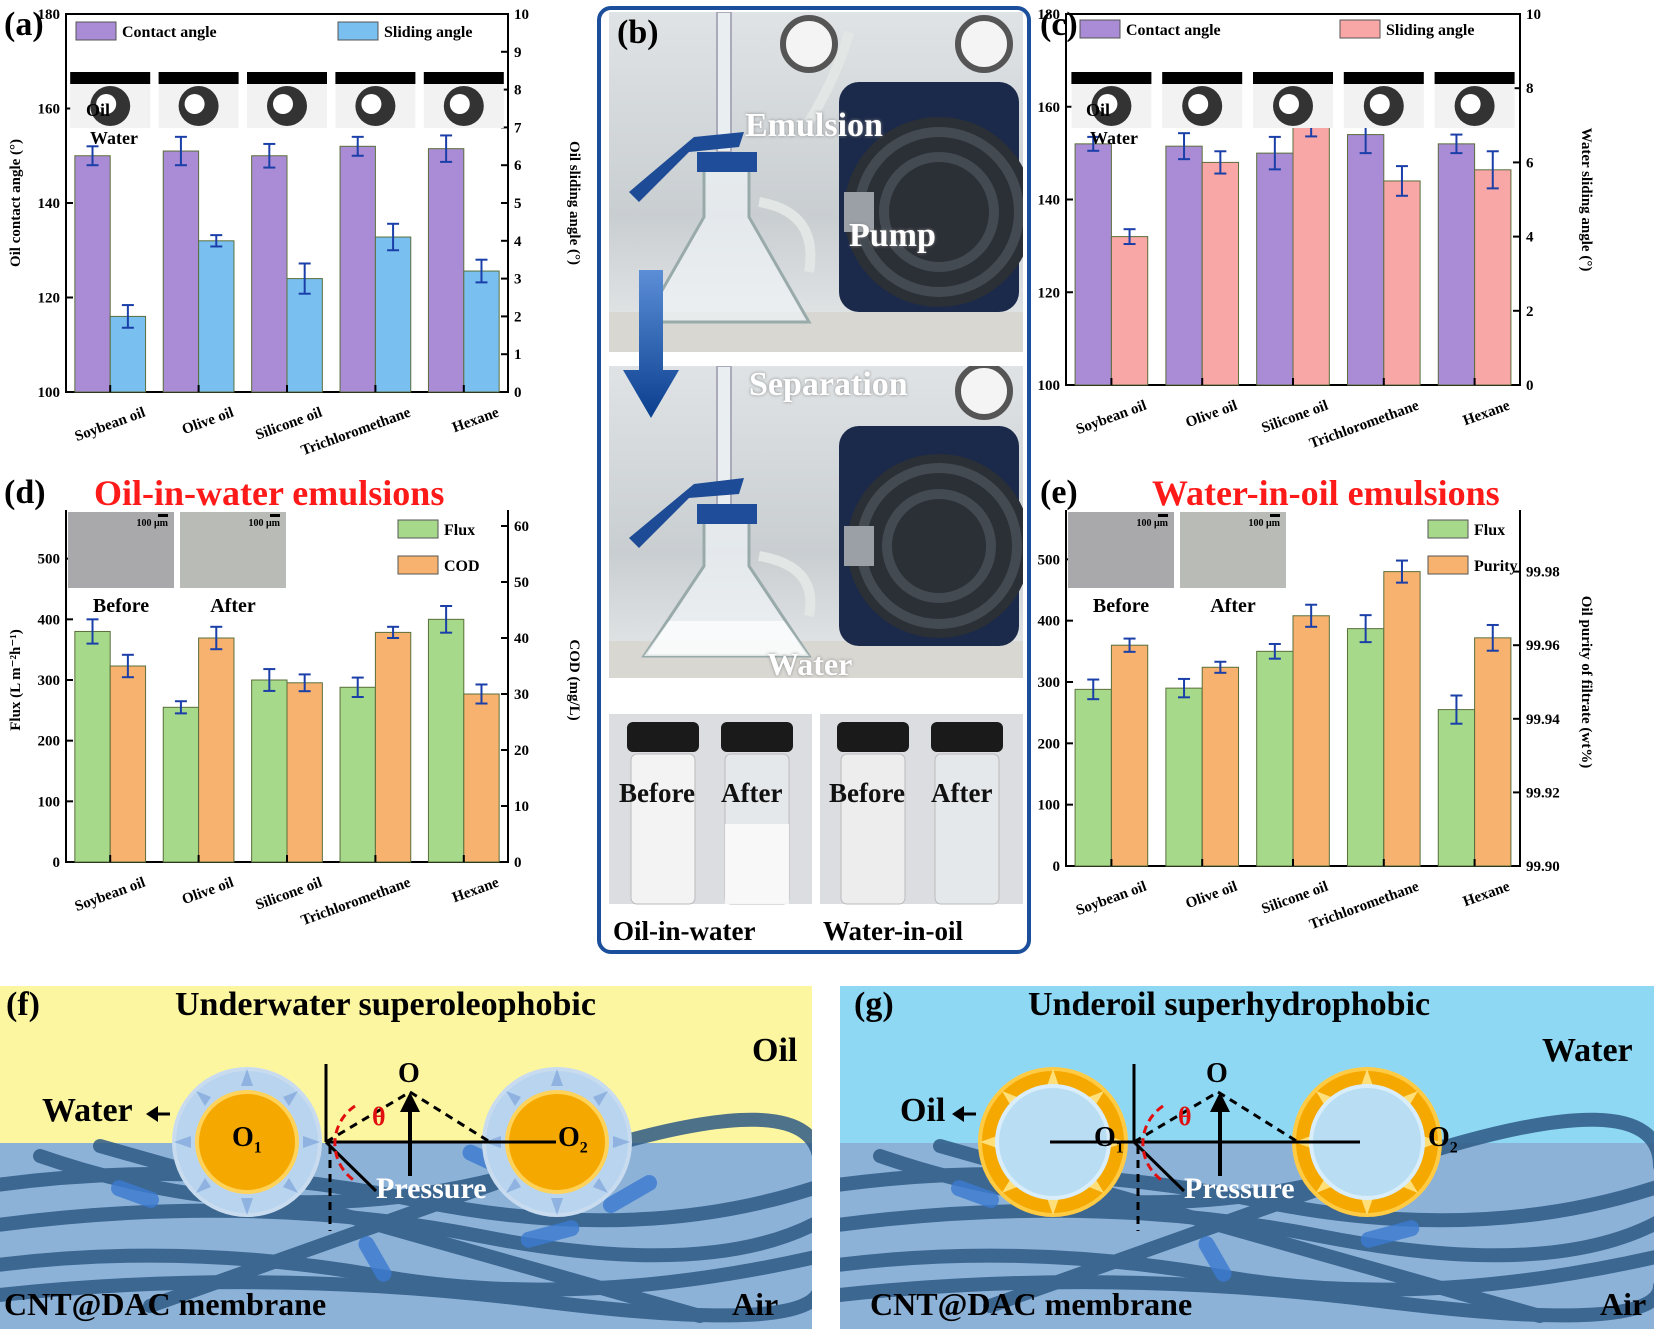  I want to click on x-tick-label: Hexane, so click(475, 891).